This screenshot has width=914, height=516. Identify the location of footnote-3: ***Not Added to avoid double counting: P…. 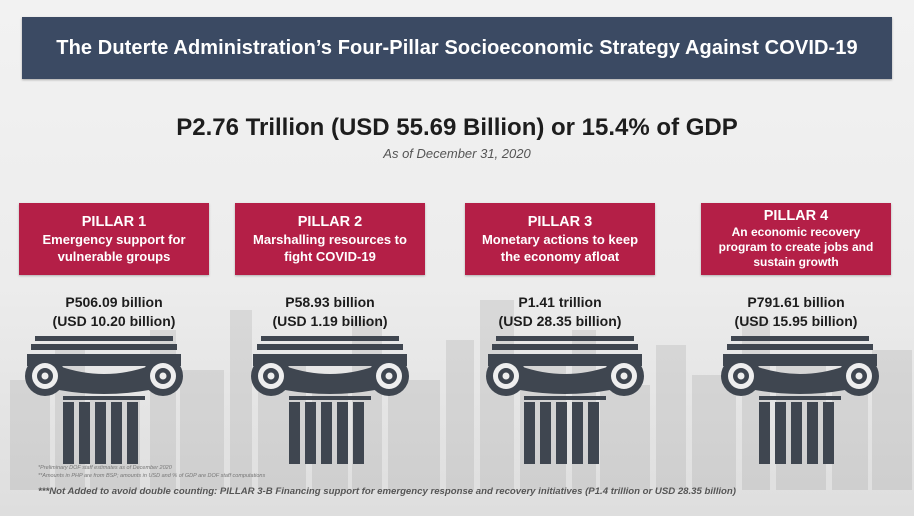
(387, 491).